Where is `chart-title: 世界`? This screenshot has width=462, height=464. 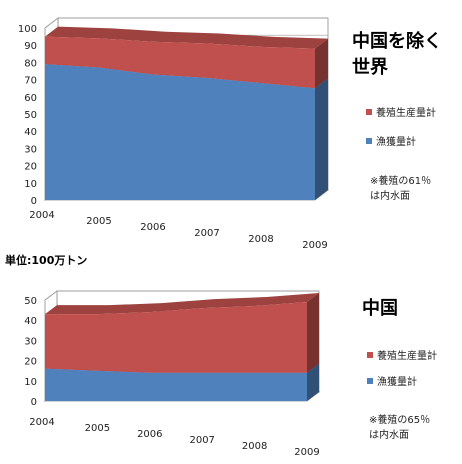 chart-title: 世界 is located at coordinates (370, 67).